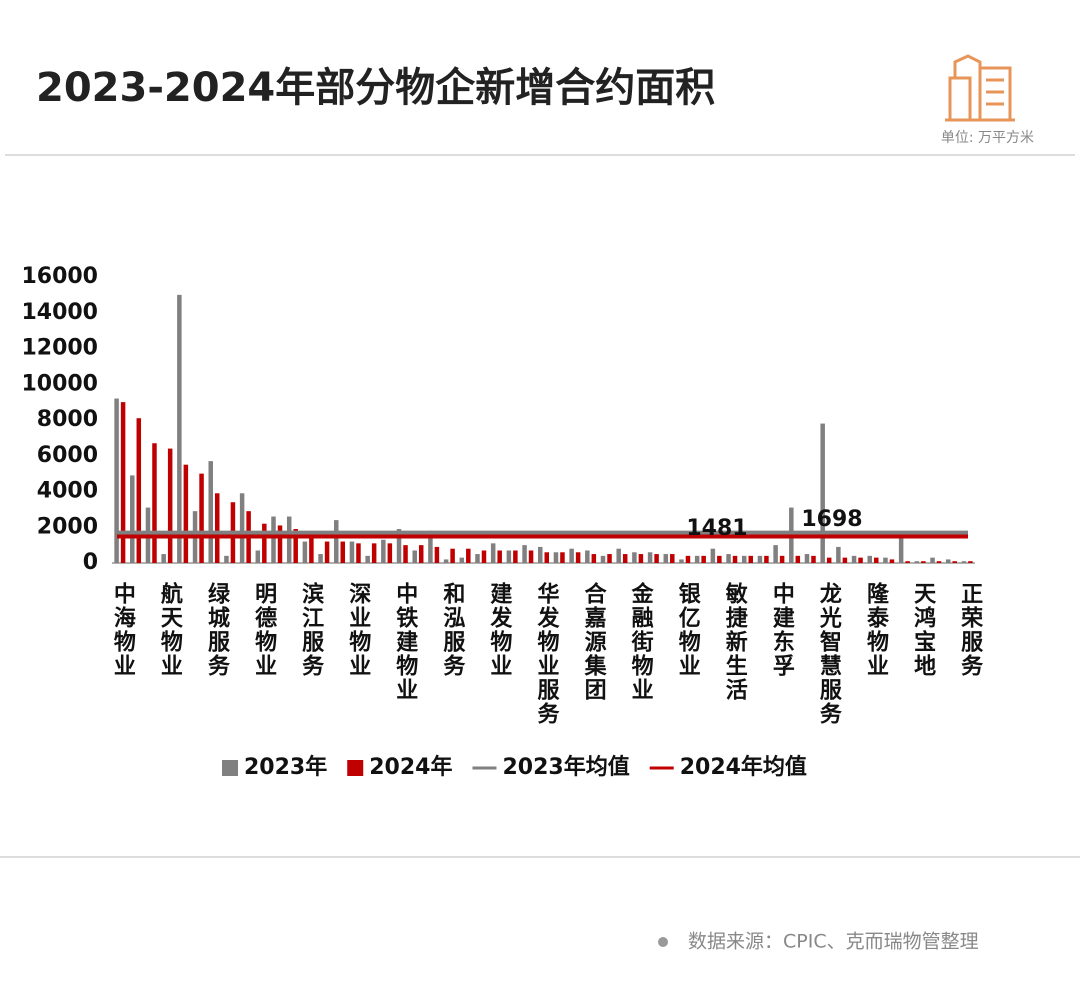 The width and height of the screenshot is (1080, 996). What do you see at coordinates (987, 138) in the screenshot?
I see `unit: 单位: 万平方米` at bounding box center [987, 138].